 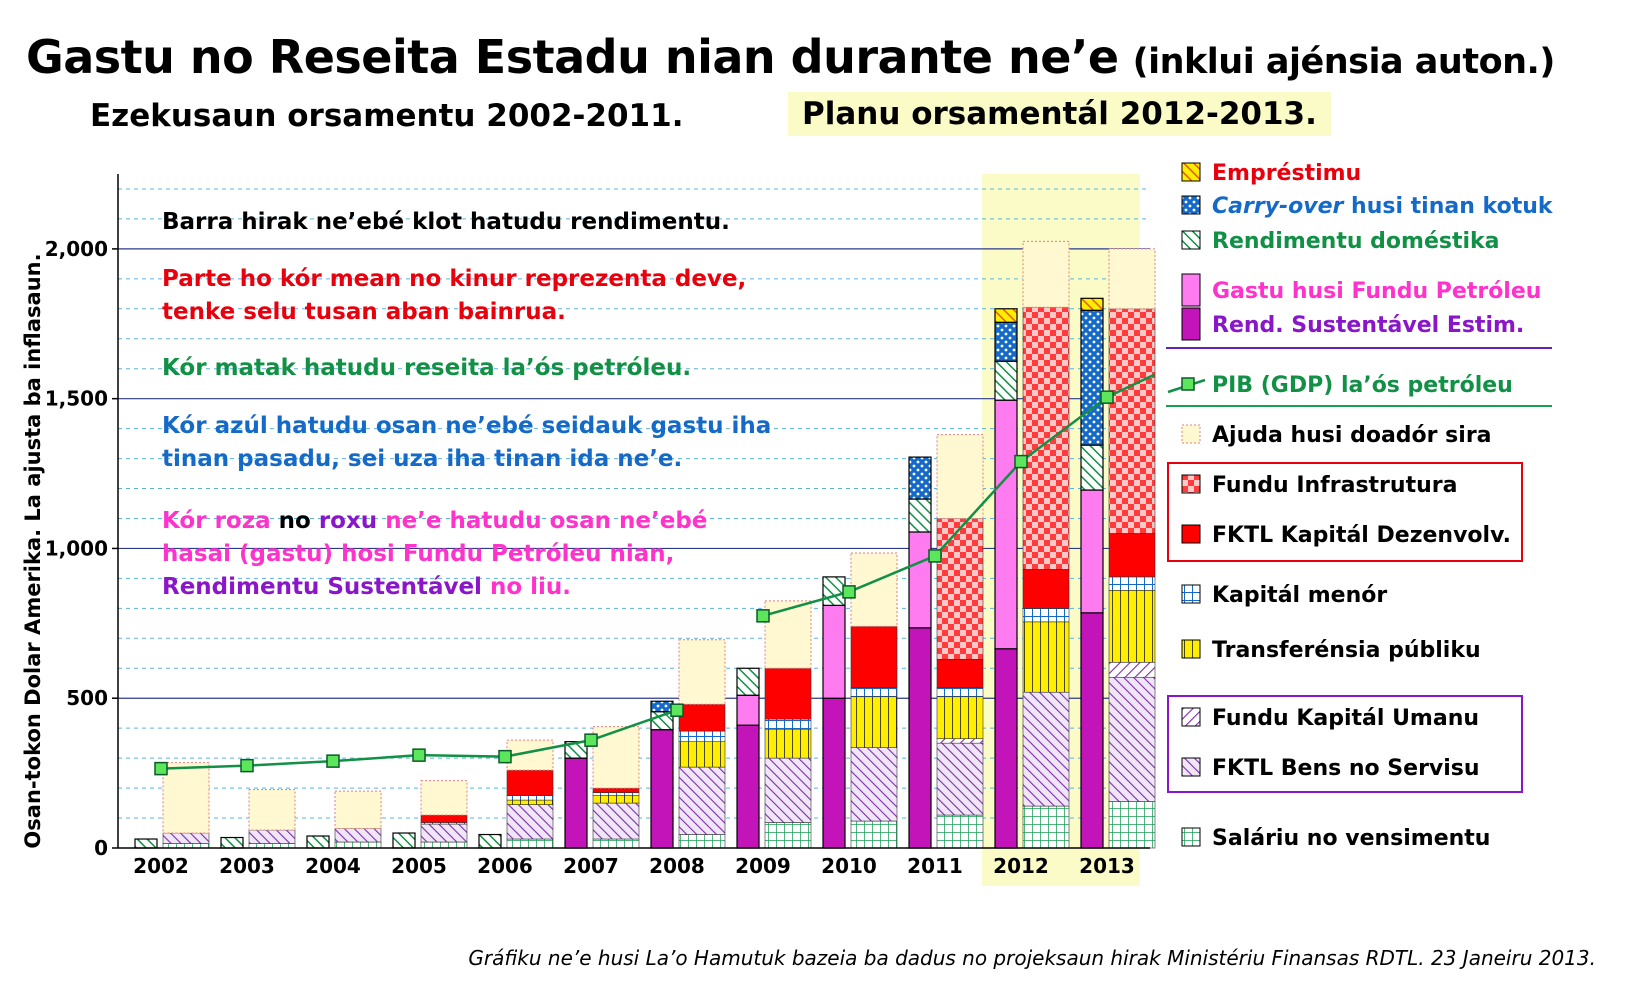 I want to click on bar-revenue-hatch-green-2004, so click(x=318, y=842).